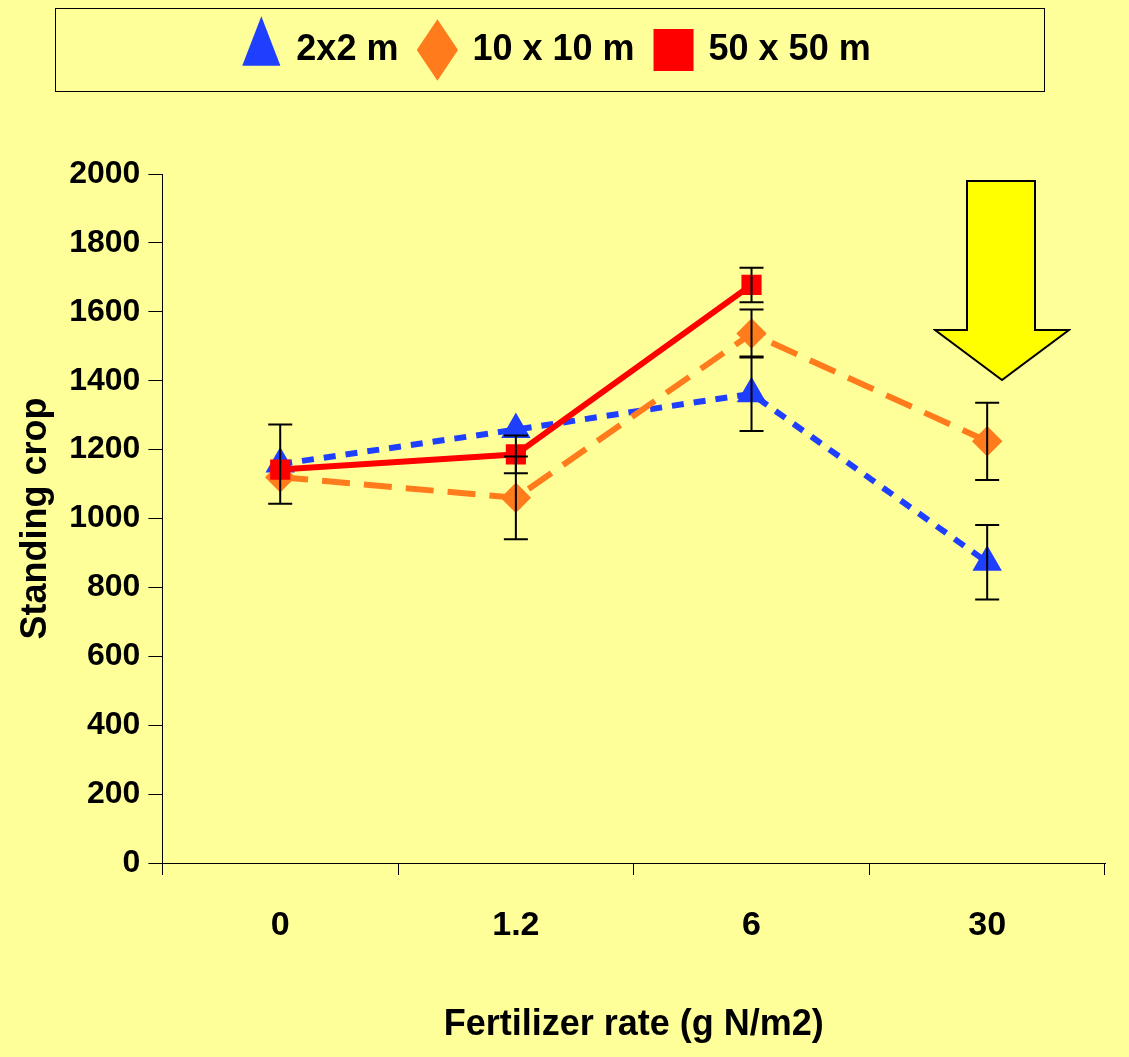 This screenshot has width=1129, height=1057. Describe the element at coordinates (105, 309) in the screenshot. I see `y-tick-label: 1600` at that location.